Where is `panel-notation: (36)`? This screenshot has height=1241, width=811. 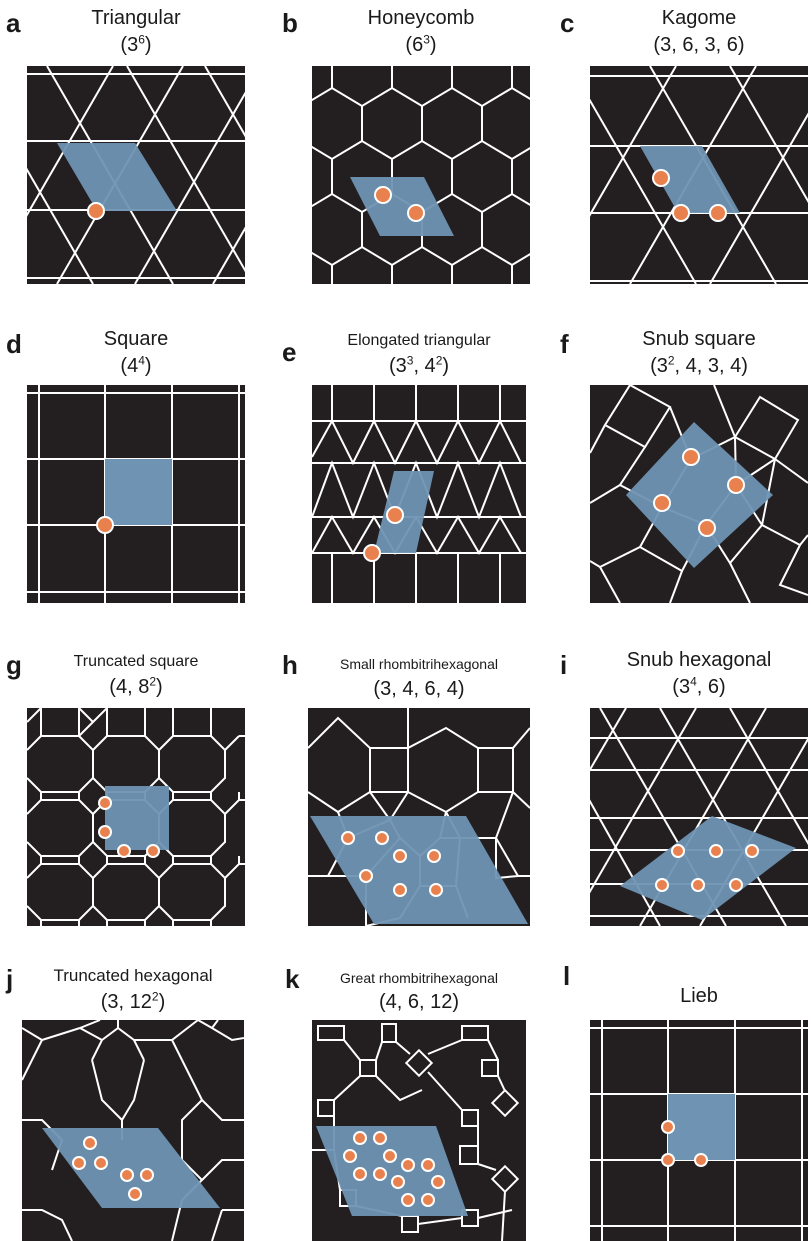 panel-notation: (36) is located at coordinates (136, 45).